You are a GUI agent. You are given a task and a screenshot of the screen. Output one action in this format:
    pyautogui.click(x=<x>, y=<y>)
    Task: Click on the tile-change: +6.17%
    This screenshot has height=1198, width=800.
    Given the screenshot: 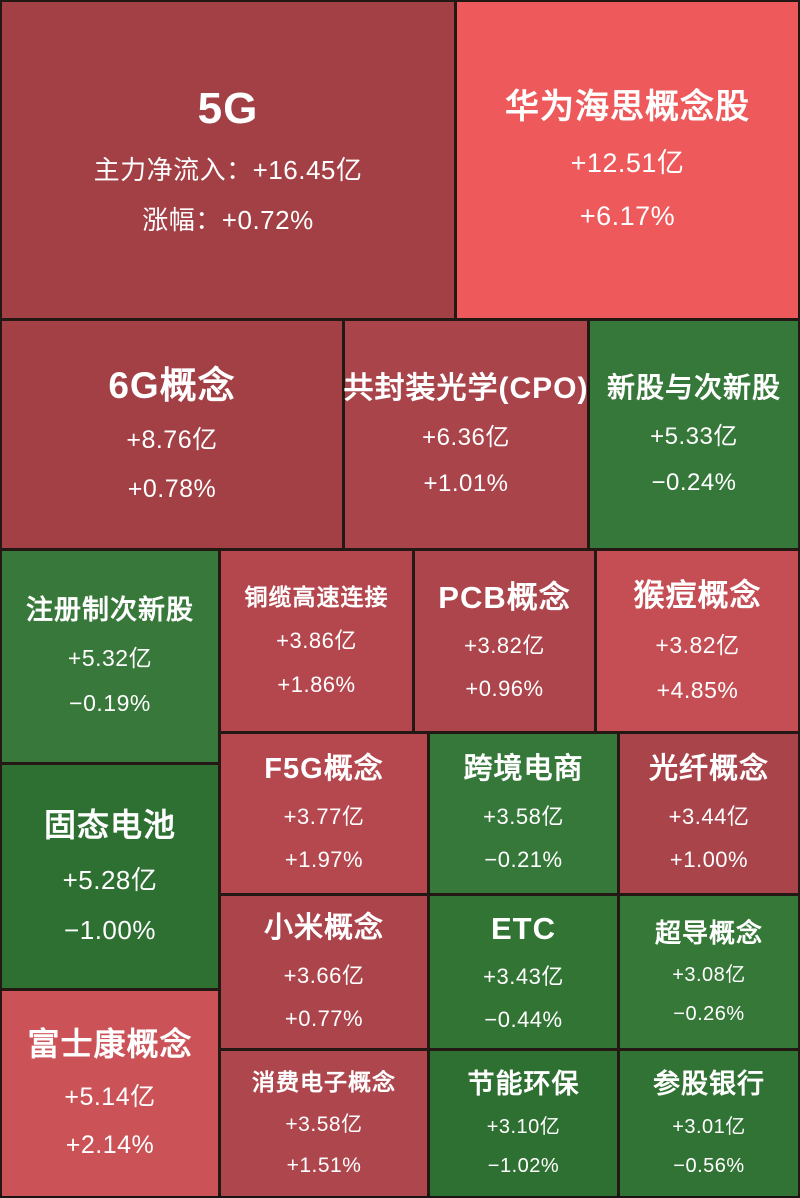 What is the action you would take?
    pyautogui.click(x=627, y=215)
    